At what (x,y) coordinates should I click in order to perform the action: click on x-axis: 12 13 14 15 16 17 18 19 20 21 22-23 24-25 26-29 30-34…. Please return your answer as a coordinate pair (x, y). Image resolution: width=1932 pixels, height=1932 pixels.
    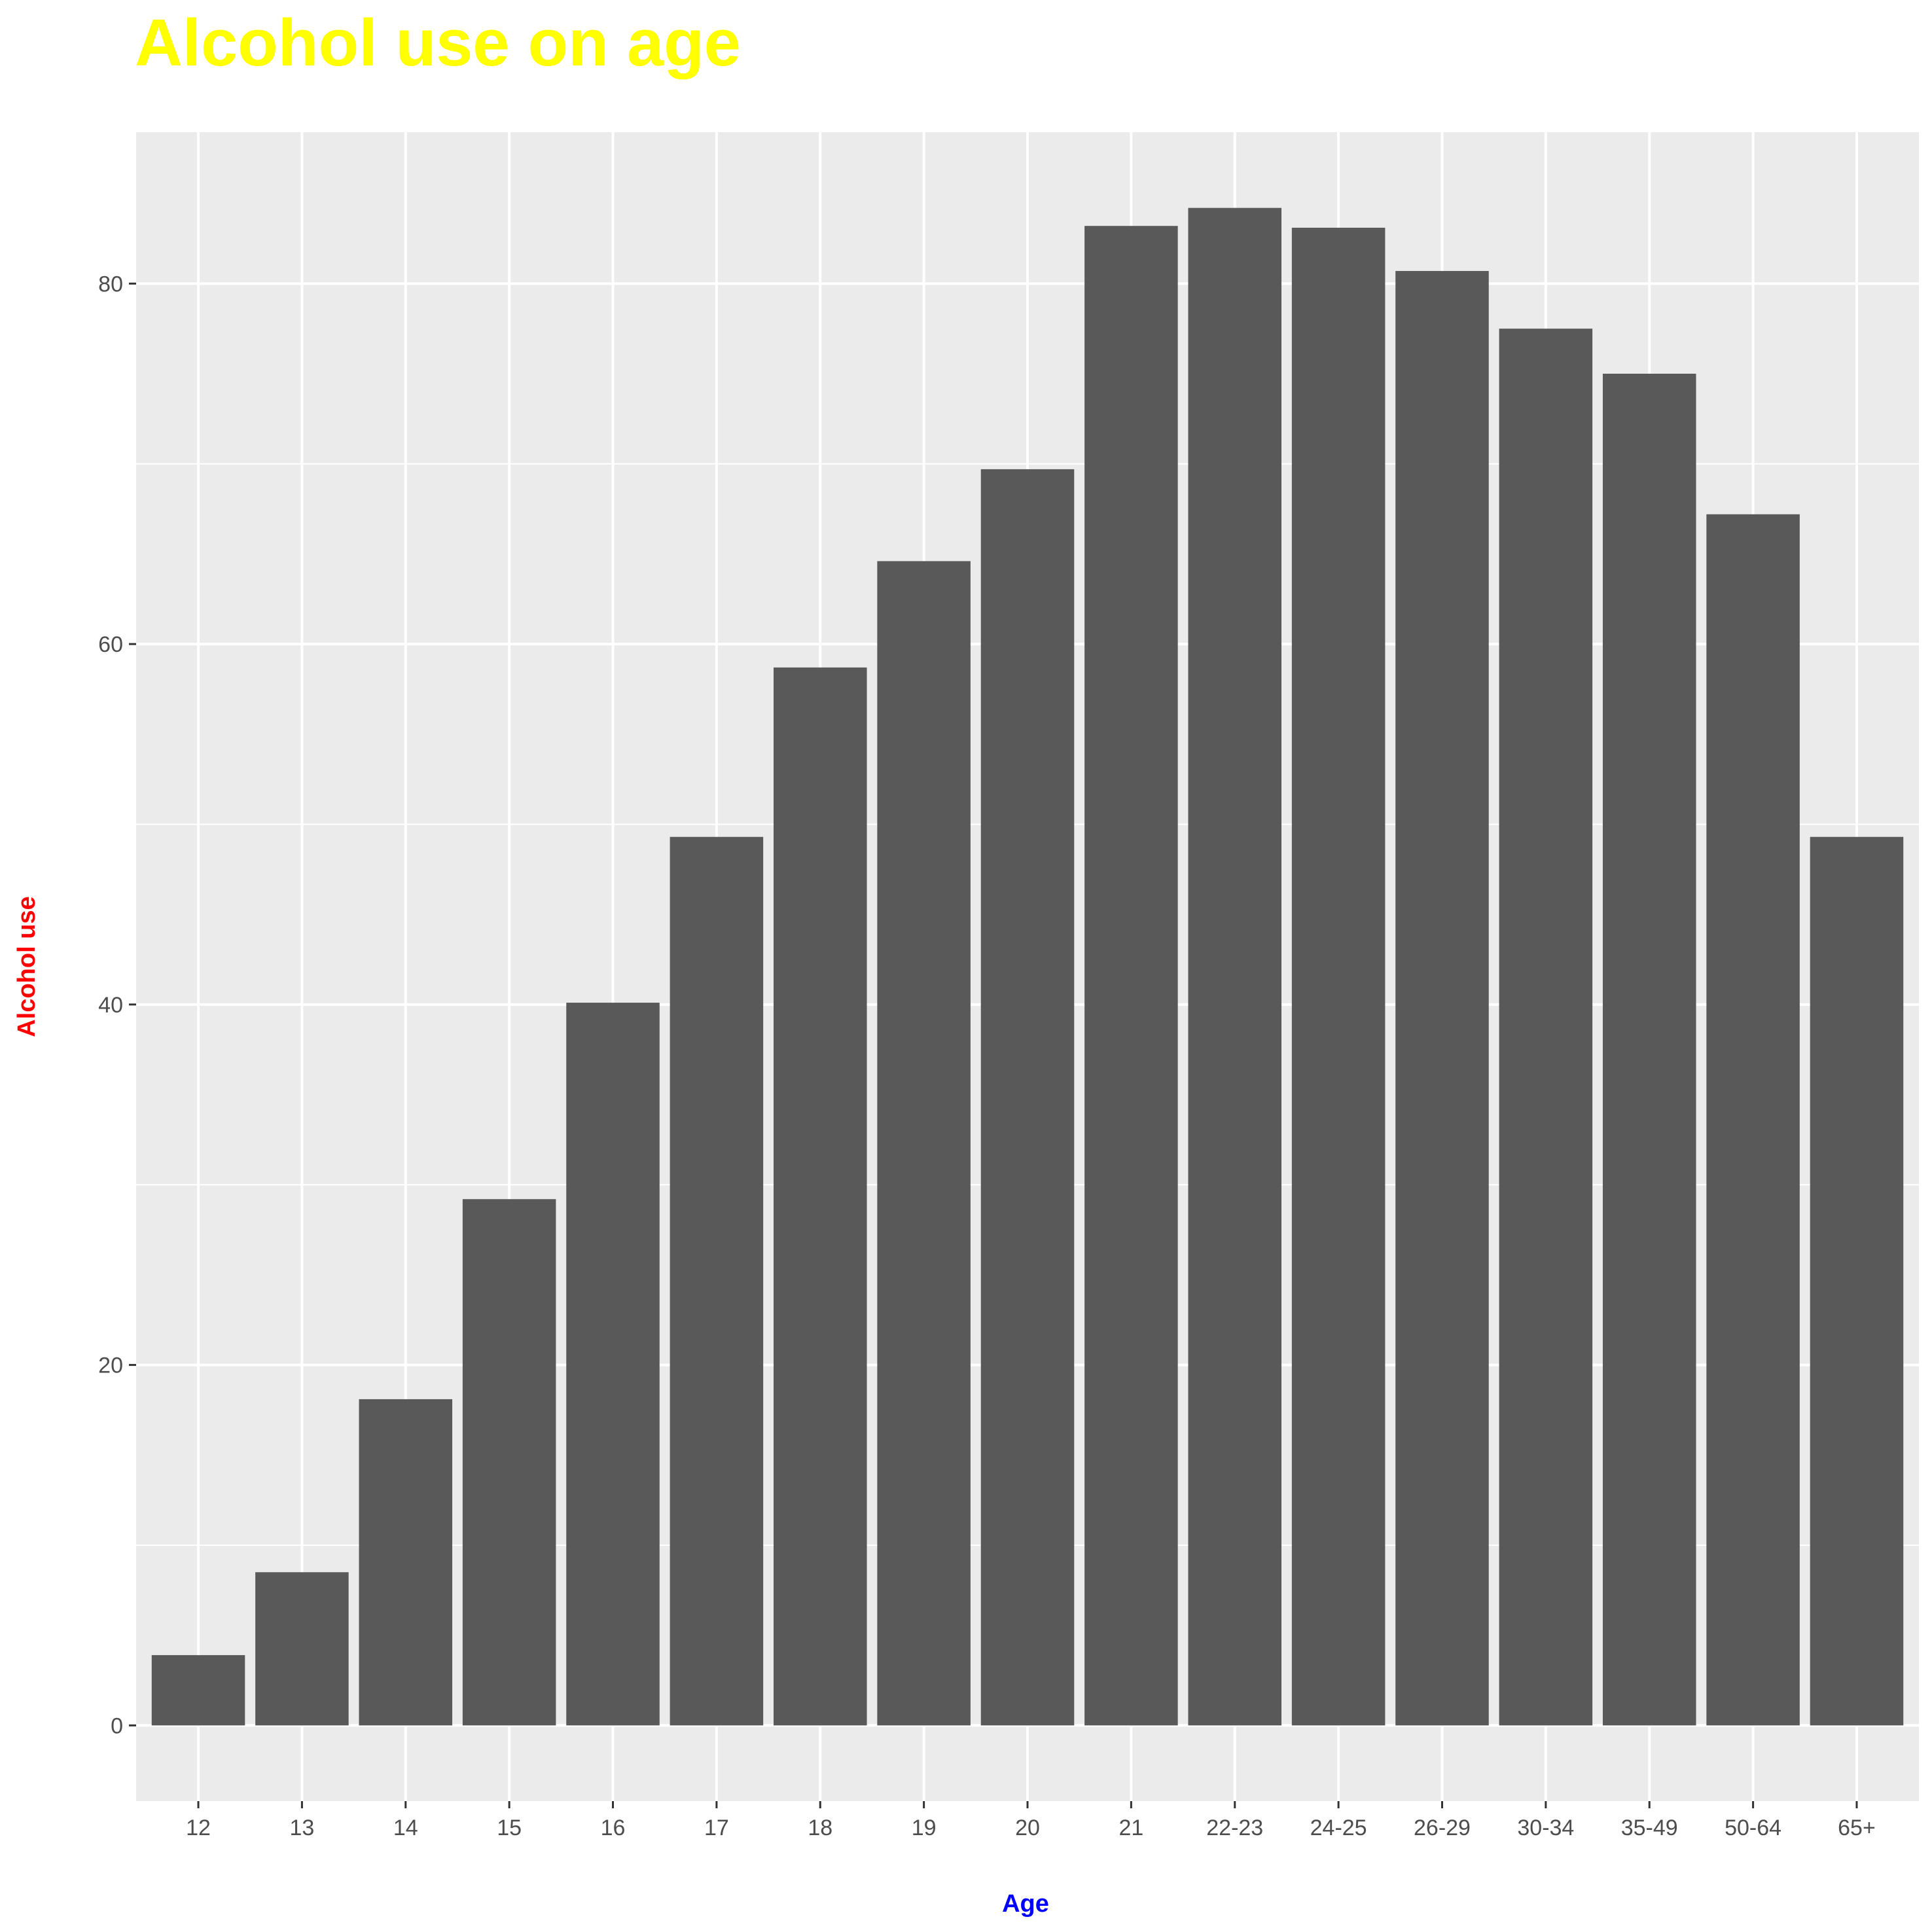
    Looking at the image, I should click on (1031, 1820).